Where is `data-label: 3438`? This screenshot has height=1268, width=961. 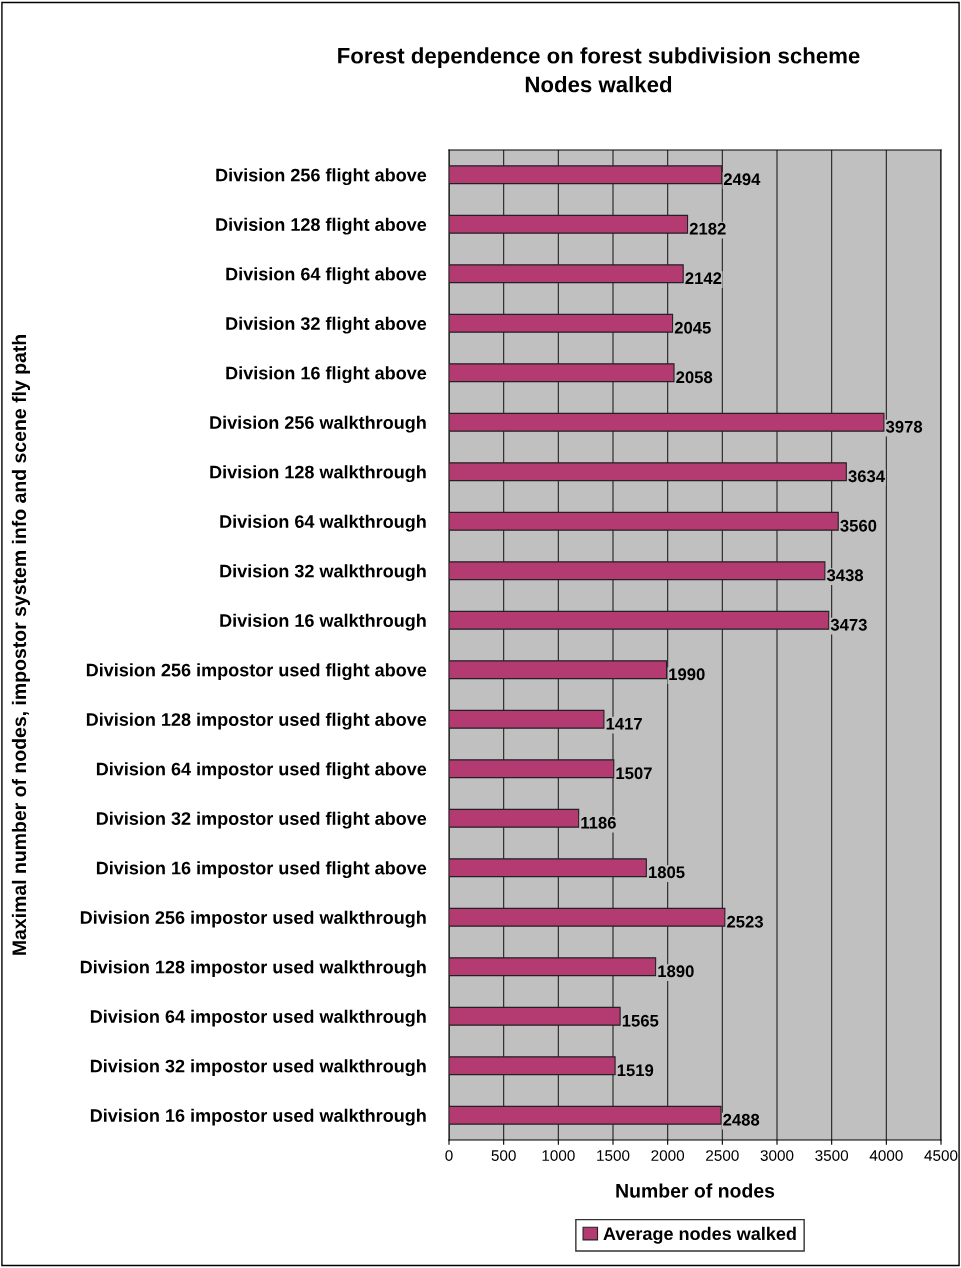
data-label: 3438 is located at coordinates (845, 575).